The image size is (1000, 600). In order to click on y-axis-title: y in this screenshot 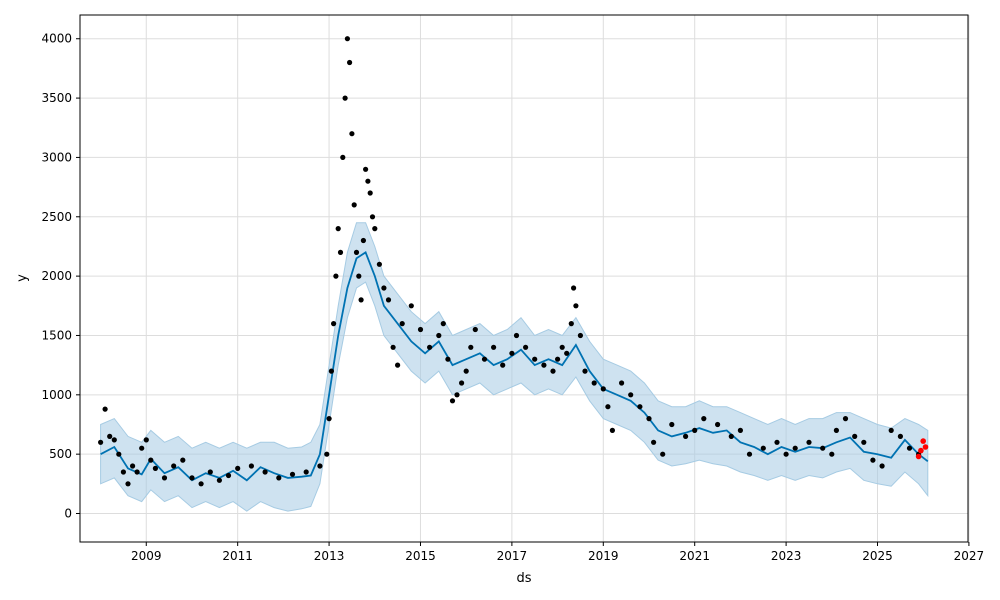, I will do `click(22, 278)`.